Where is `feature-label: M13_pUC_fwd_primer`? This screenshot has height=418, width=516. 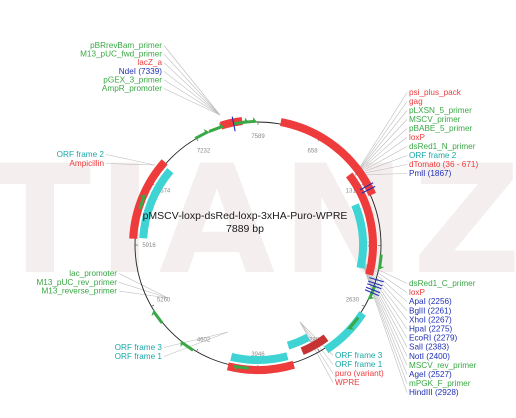 feature-label: M13_pUC_fwd_primer is located at coordinates (121, 54).